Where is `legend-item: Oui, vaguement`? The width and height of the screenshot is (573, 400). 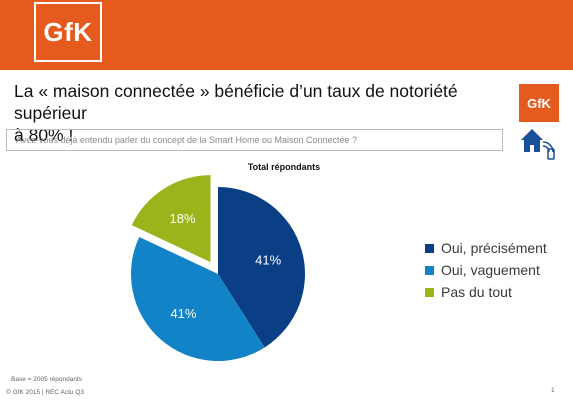
legend-item: Oui, vaguement is located at coordinates (486, 270).